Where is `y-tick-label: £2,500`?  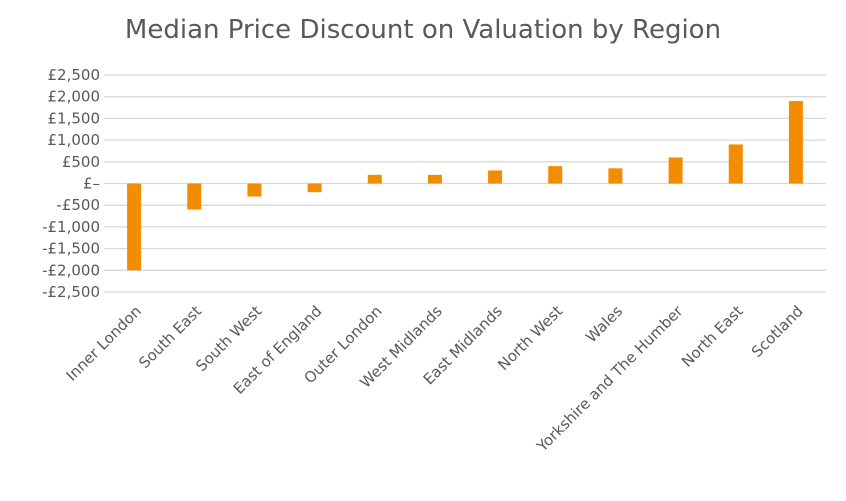 y-tick-label: £2,500 is located at coordinates (74, 75).